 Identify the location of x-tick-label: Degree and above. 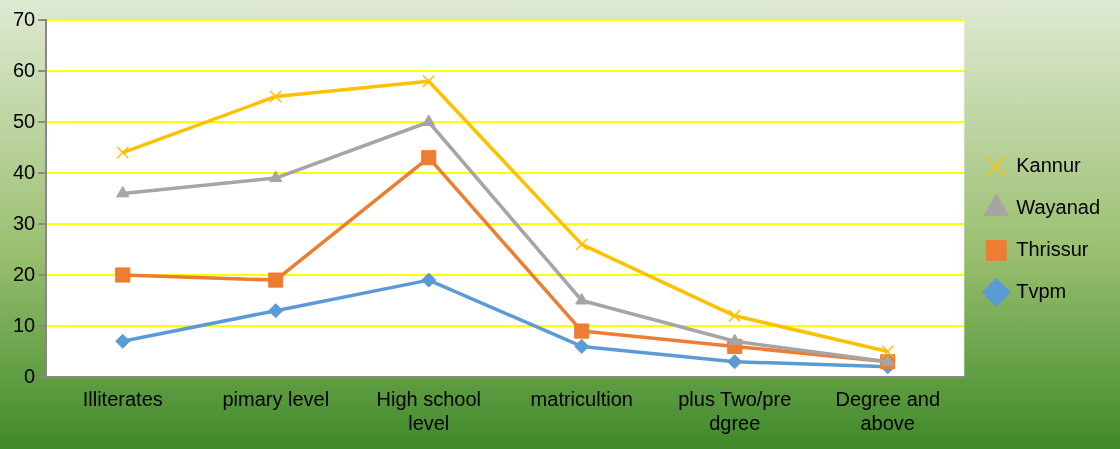
(888, 410).